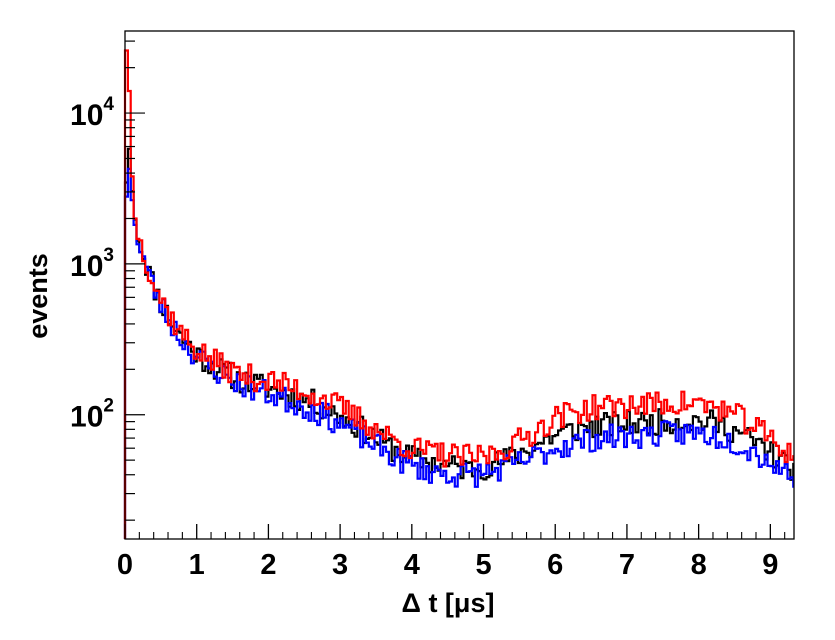 The height and width of the screenshot is (640, 835). I want to click on x-tick-label: 6, so click(555, 565).